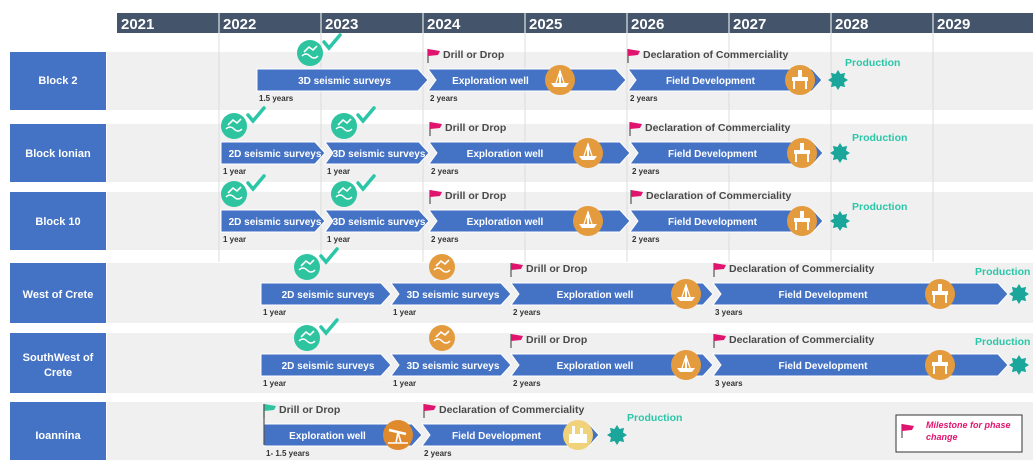 This screenshot has height=460, width=1033. I want to click on block-name: West of Crete, so click(58, 295).